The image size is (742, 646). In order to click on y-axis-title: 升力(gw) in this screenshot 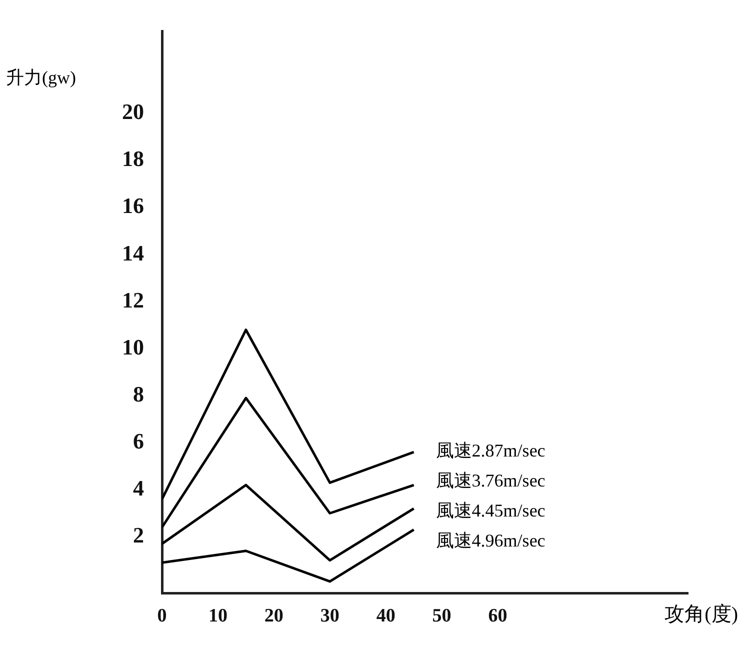, I will do `click(41, 78)`.